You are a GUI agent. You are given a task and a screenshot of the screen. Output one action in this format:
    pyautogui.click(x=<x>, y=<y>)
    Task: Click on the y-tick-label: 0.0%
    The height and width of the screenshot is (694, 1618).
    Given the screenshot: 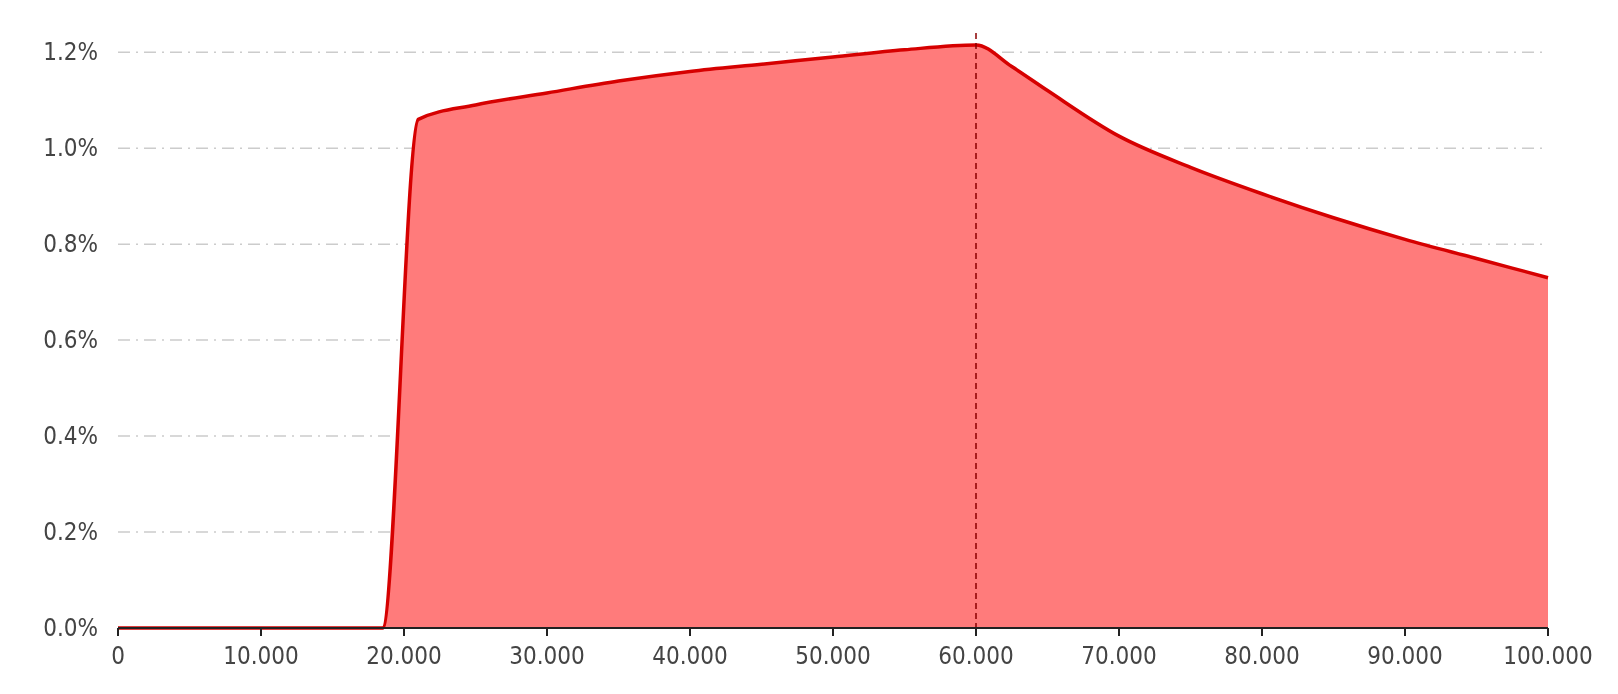 What is the action you would take?
    pyautogui.click(x=70, y=628)
    